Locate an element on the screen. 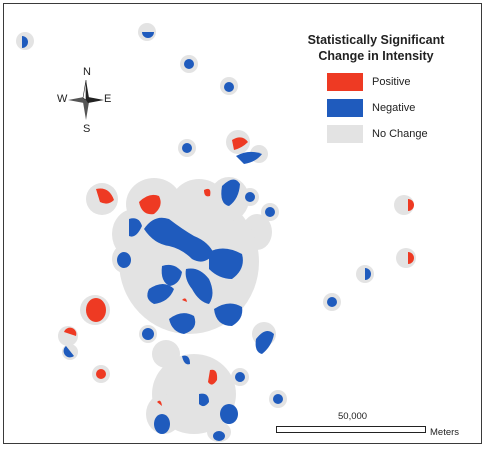 Image resolution: width=488 pixels, height=452 pixels. legend-label-no-change: No Change is located at coordinates (400, 134).